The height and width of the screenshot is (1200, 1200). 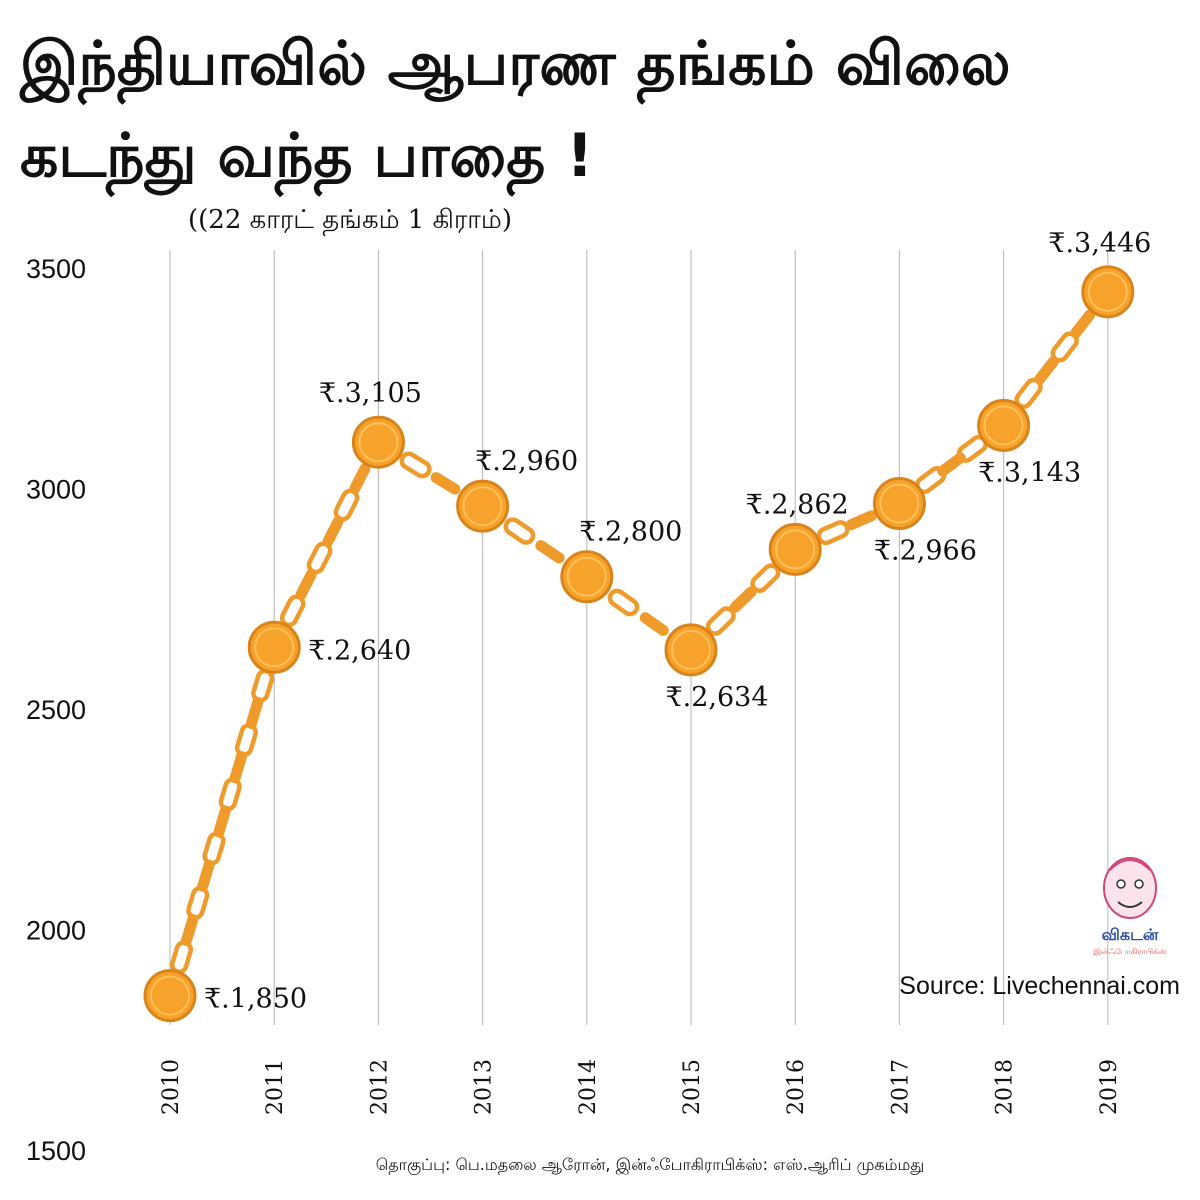 What do you see at coordinates (170, 996) in the screenshot?
I see `coin-2010` at bounding box center [170, 996].